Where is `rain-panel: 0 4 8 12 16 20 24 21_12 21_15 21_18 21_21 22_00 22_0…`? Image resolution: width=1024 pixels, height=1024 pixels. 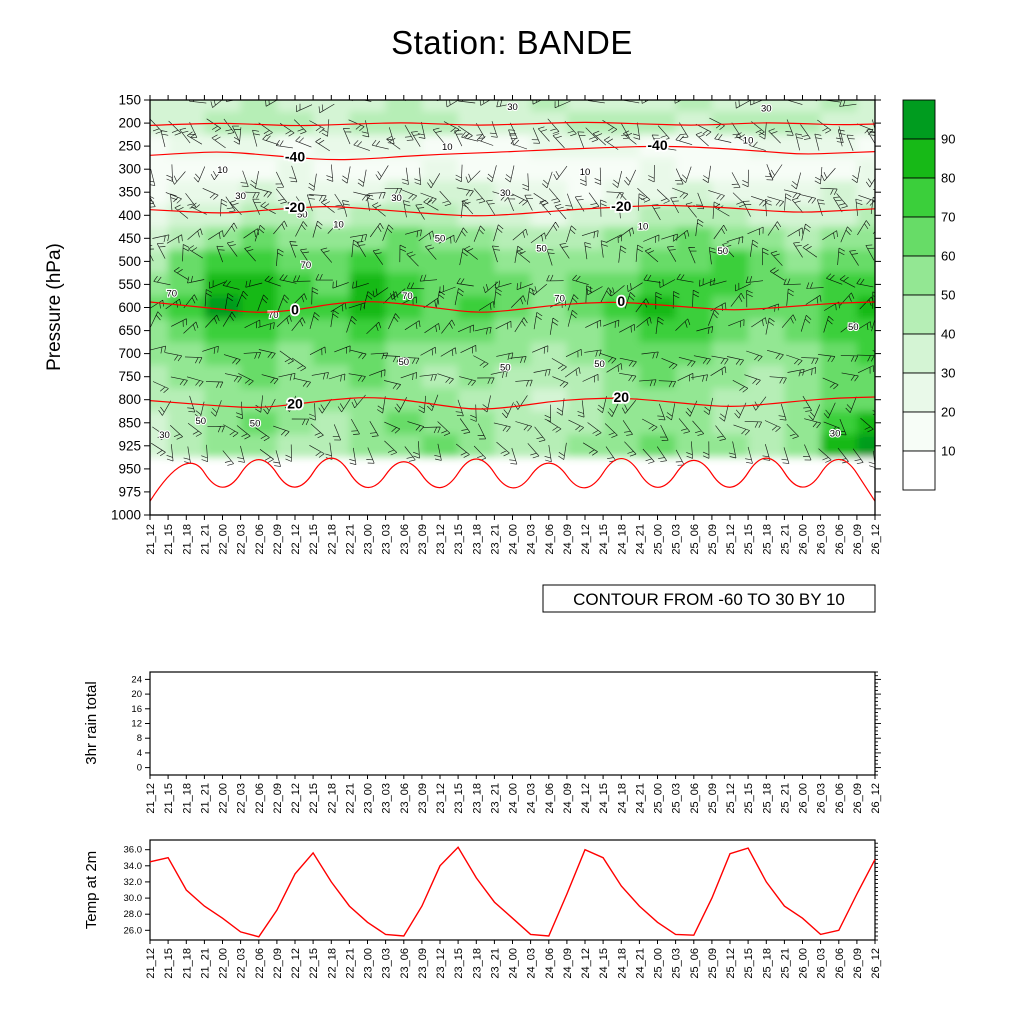 rain-panel: 0 4 8 12 16 20 24 21_12 21_15 21_18 21_21 22_00 22_0… is located at coordinates (506, 742).